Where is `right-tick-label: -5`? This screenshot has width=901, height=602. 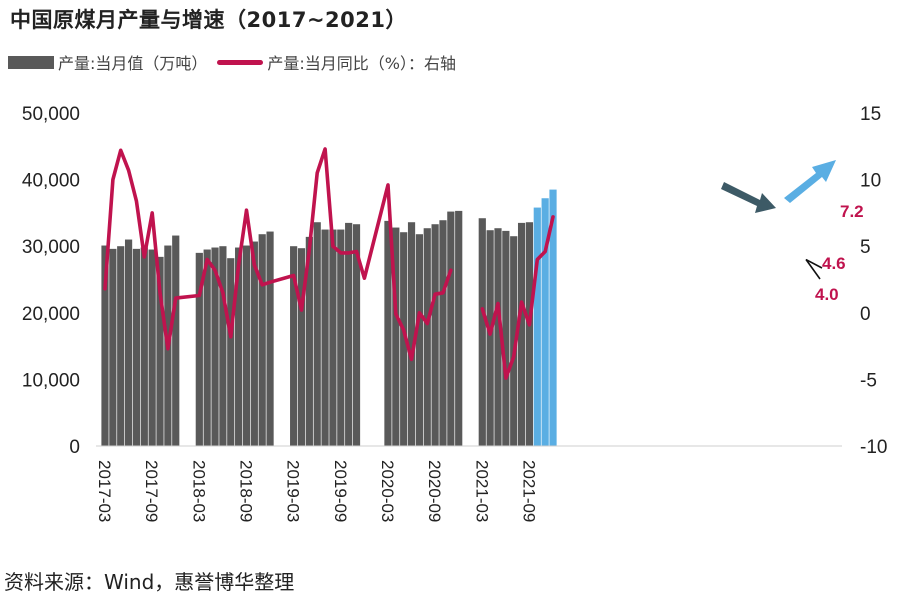 right-tick-label: -5 is located at coordinates (868, 380).